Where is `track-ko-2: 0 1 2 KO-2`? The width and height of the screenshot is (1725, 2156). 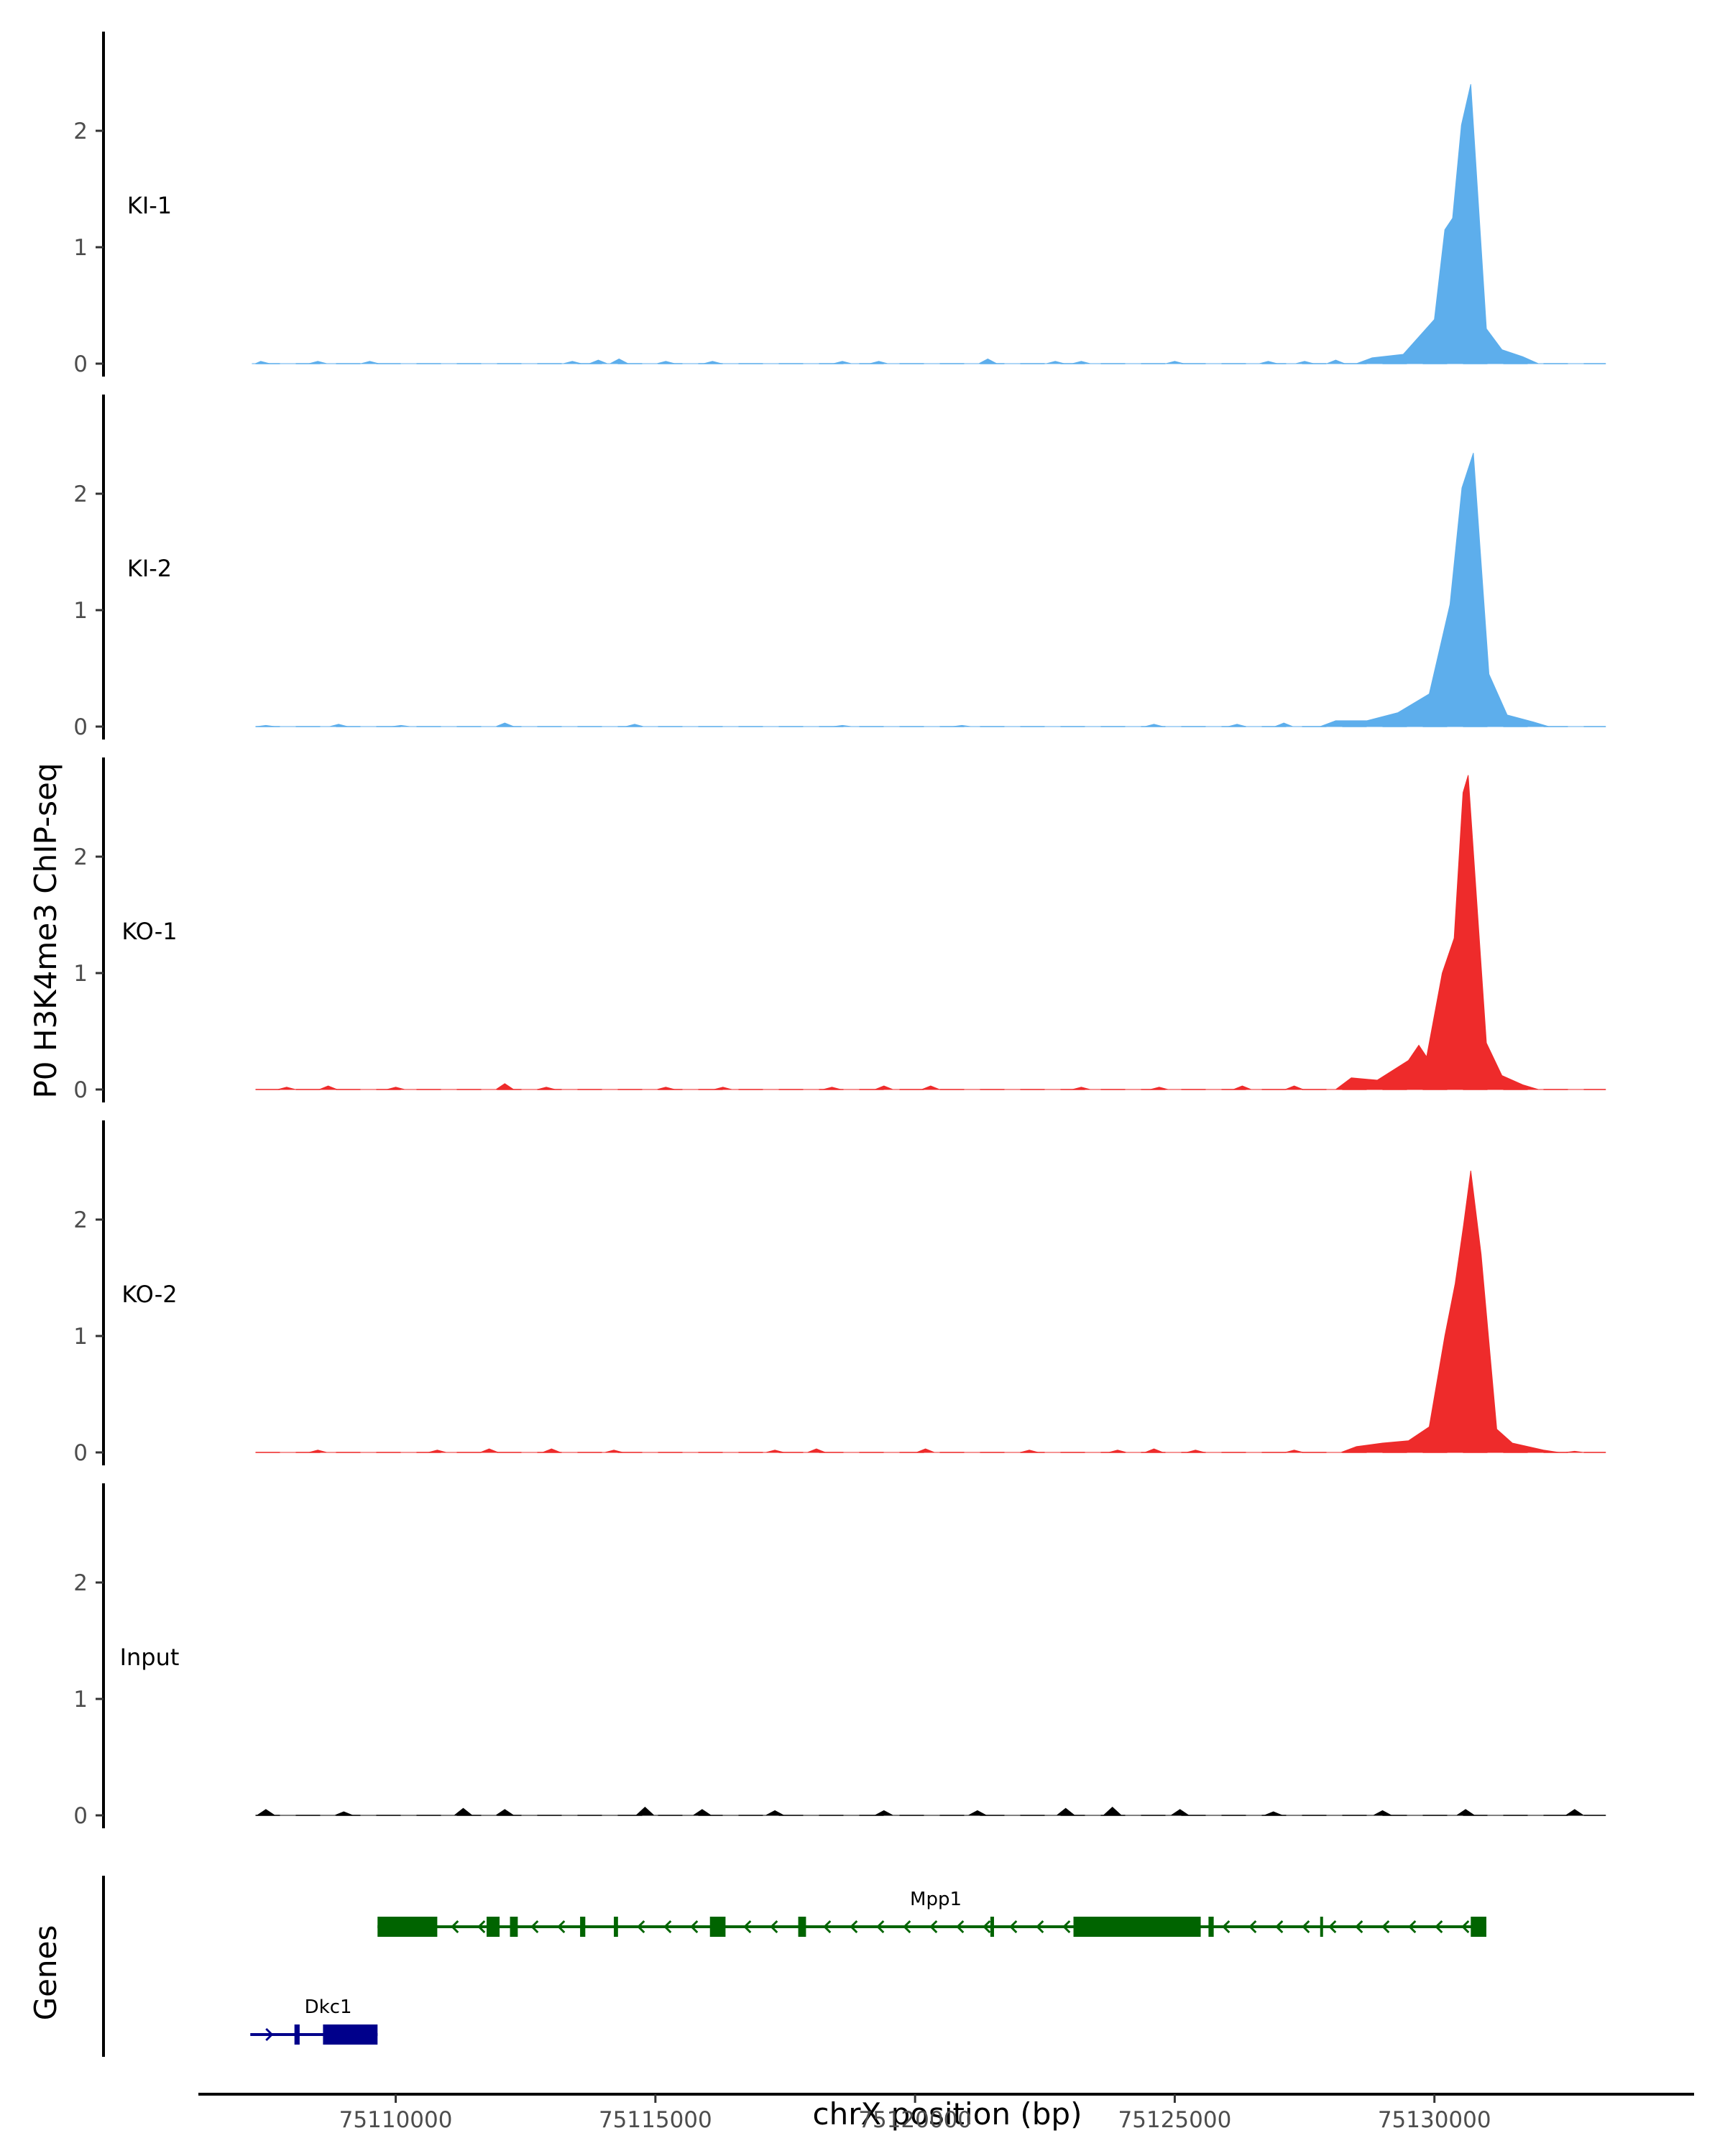
track-ko-2: 0 1 2 KO-2 is located at coordinates (839, 1293).